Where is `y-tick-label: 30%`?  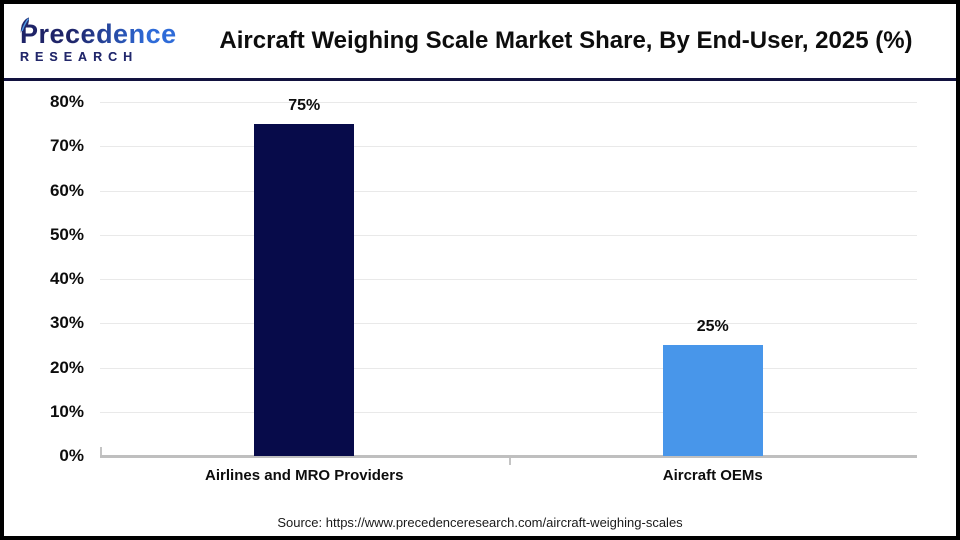
y-tick-label: 30% is located at coordinates (66, 323).